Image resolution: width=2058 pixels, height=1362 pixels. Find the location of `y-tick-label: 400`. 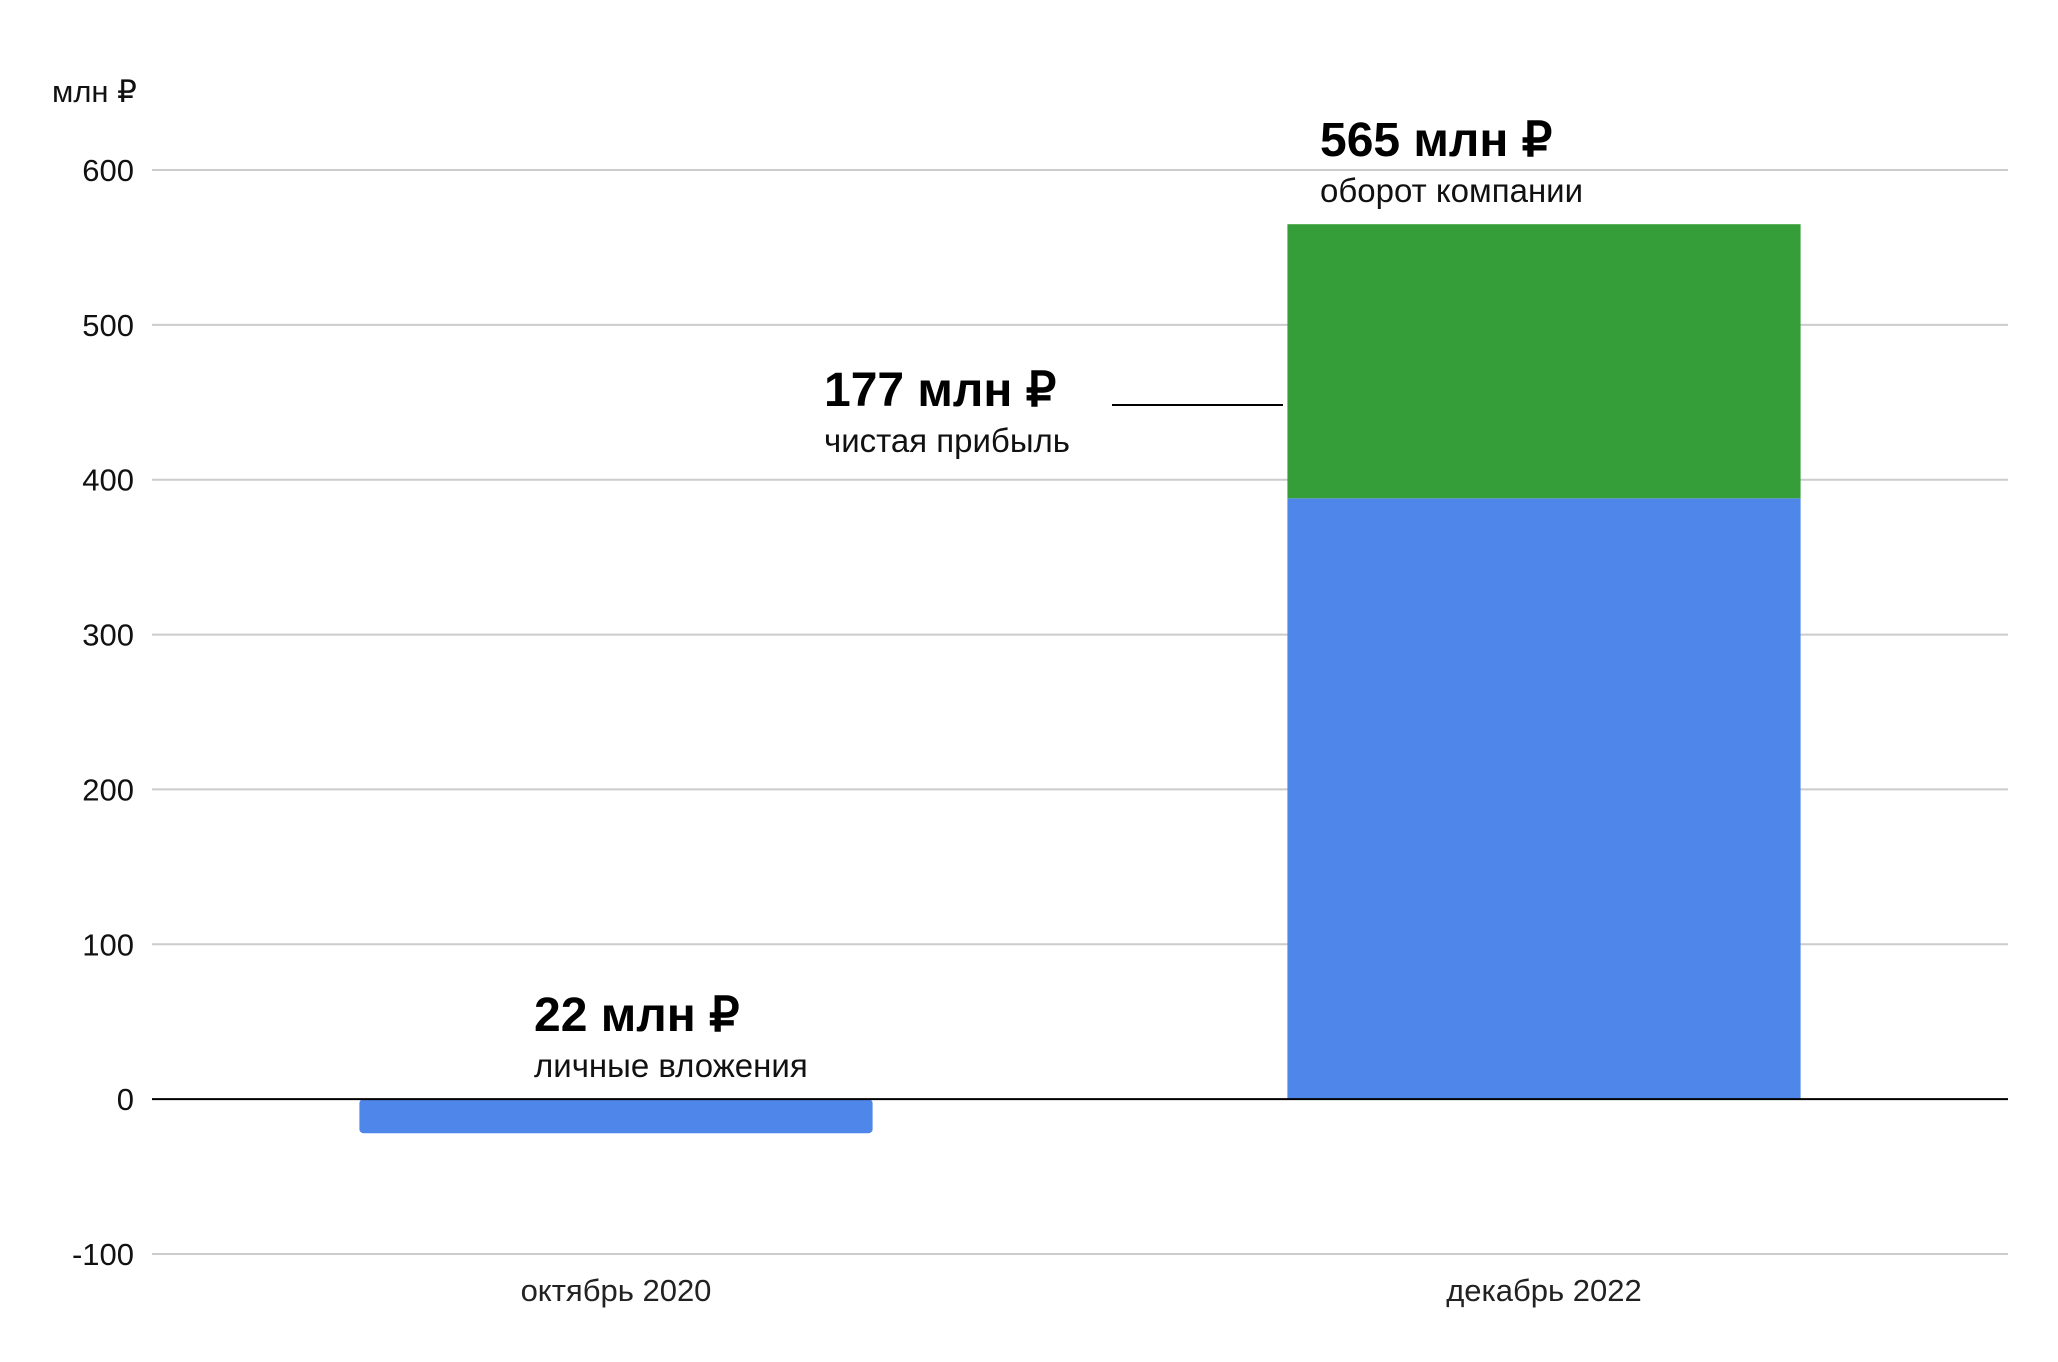

y-tick-label: 400 is located at coordinates (108, 480).